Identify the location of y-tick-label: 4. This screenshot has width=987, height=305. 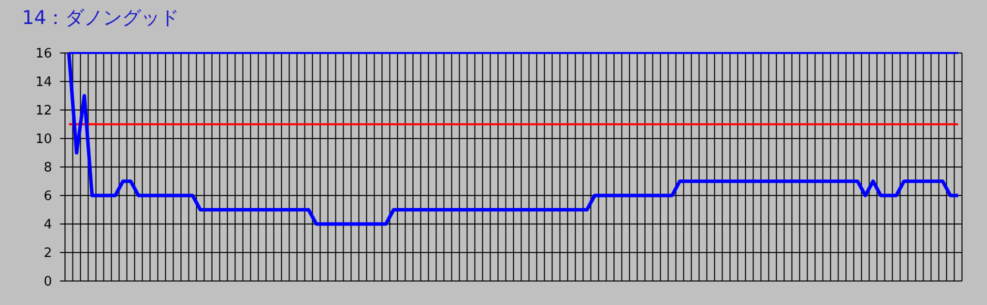
(48, 225).